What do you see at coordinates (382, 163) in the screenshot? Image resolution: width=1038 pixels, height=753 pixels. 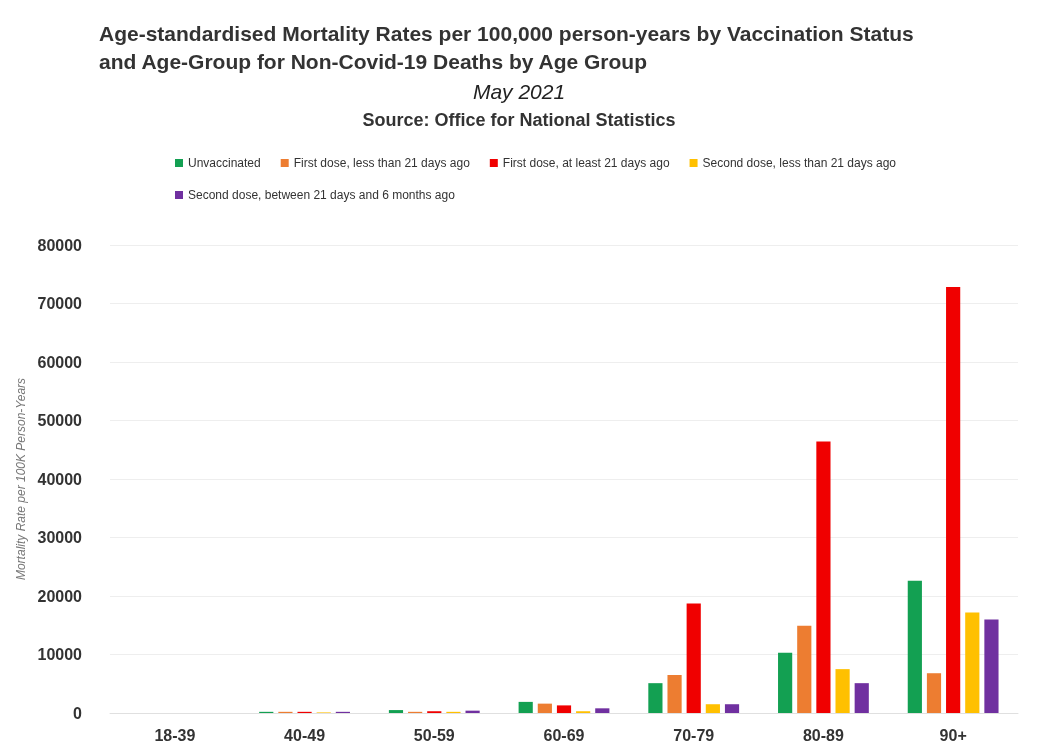 I see `legend-label: First dose, less than 21 days ago` at bounding box center [382, 163].